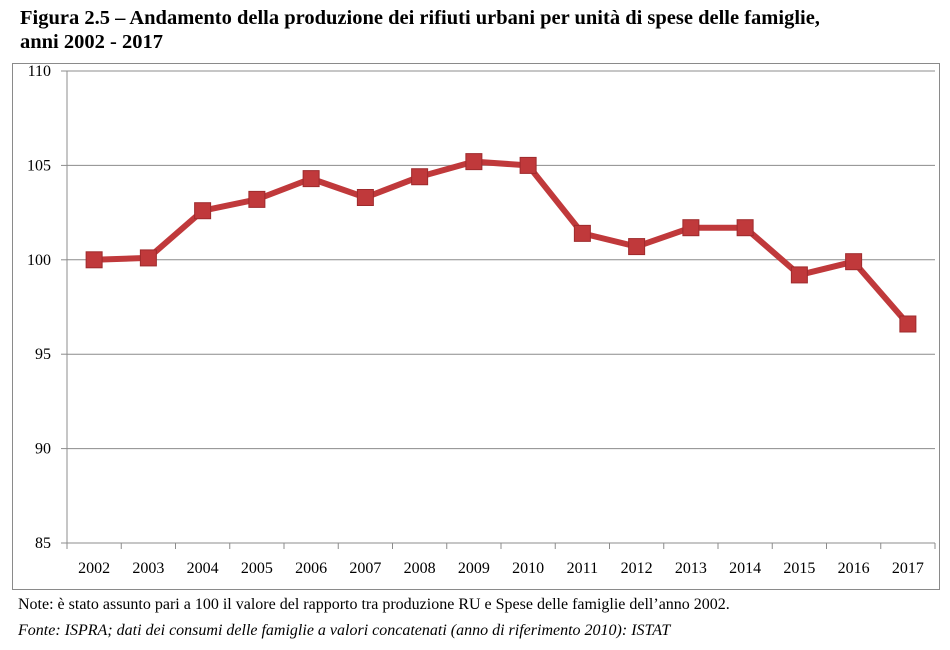  What do you see at coordinates (637, 247) in the screenshot?
I see `data-point-2012` at bounding box center [637, 247].